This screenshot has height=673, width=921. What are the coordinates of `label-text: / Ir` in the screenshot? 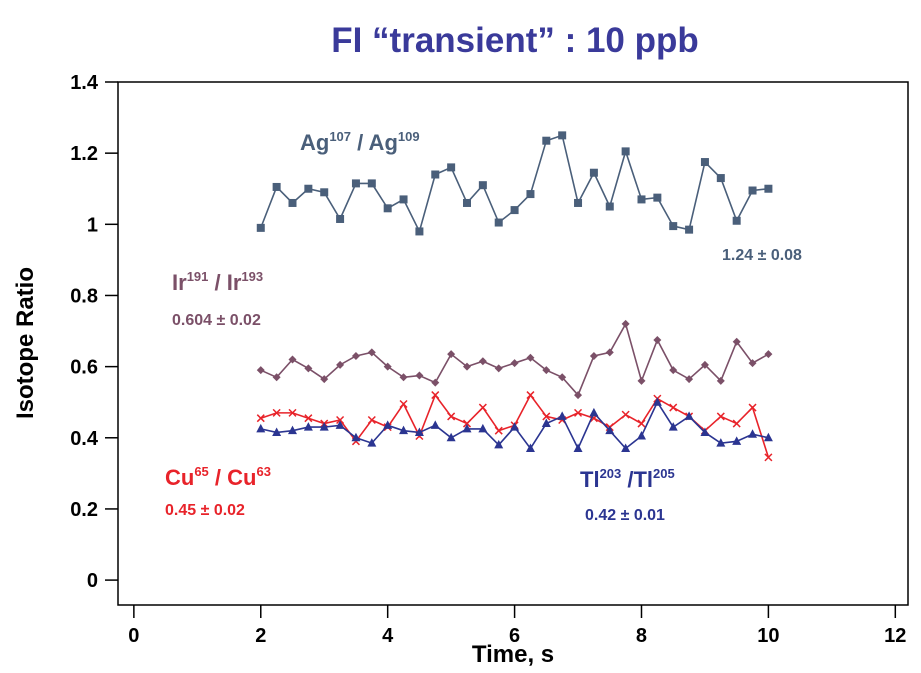 It's located at (224, 282).